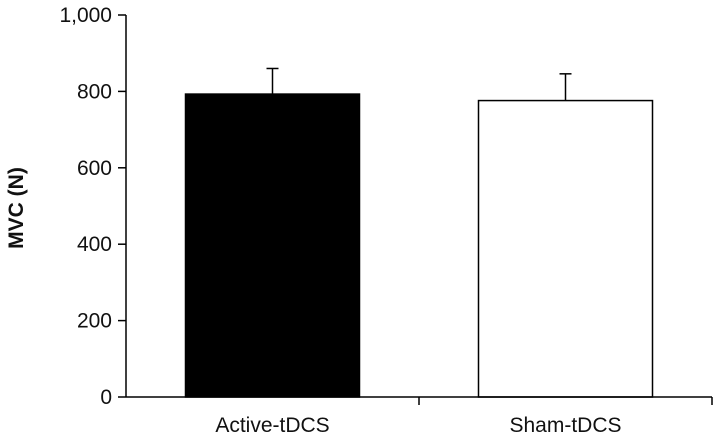  What do you see at coordinates (85, 15) in the screenshot?
I see `y-tick-label: 1,000` at bounding box center [85, 15].